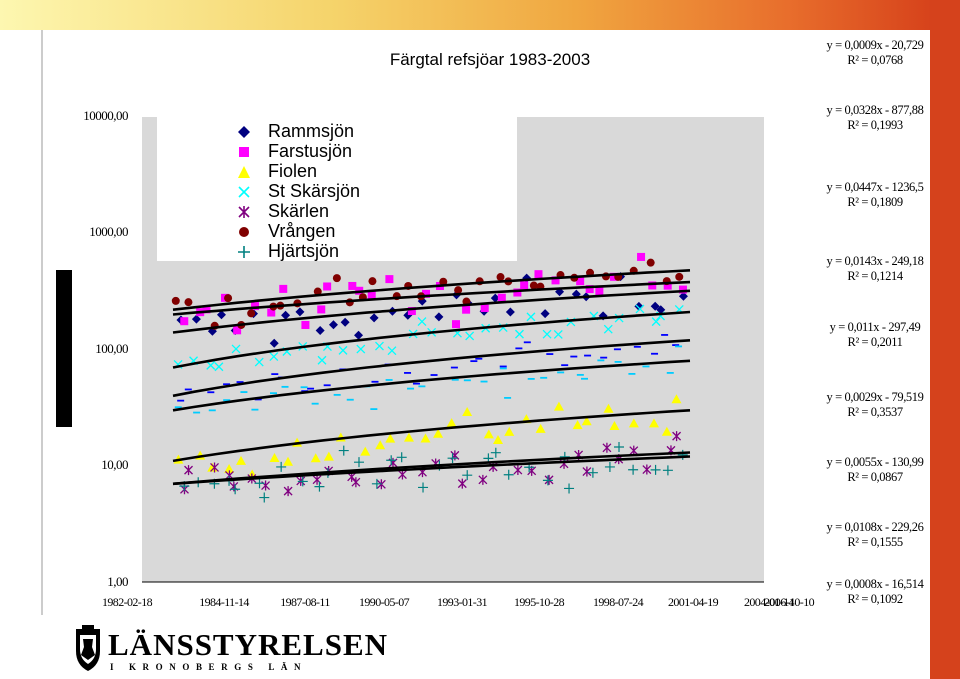  I want to click on legend-item-st-skarsjon: St Skärsjön, so click(337, 191).